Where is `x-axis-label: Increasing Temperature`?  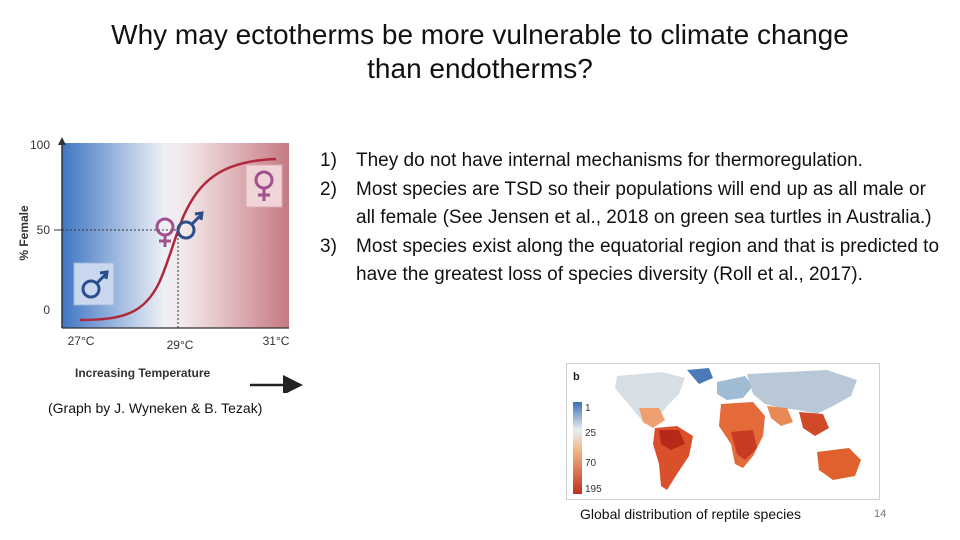 x-axis-label: Increasing Temperature is located at coordinates (142, 373).